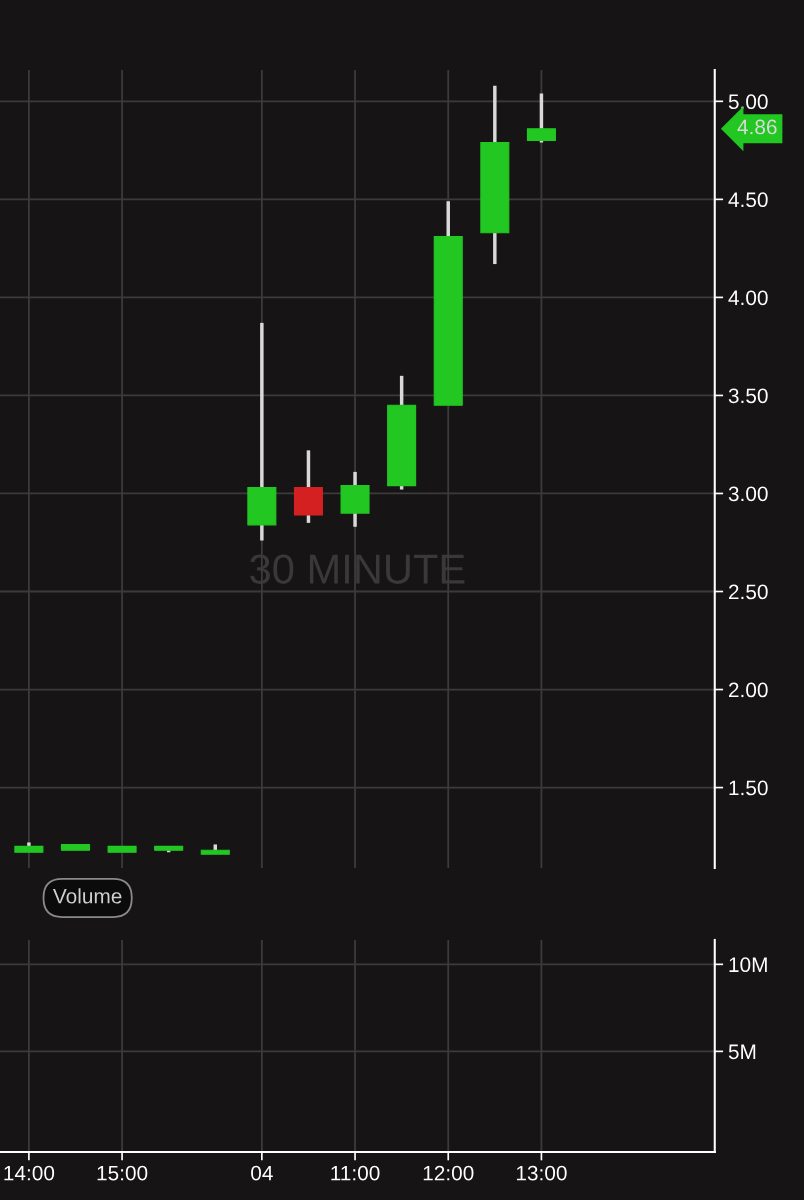  I want to click on x-tick-label: 15:00, so click(122, 1173).